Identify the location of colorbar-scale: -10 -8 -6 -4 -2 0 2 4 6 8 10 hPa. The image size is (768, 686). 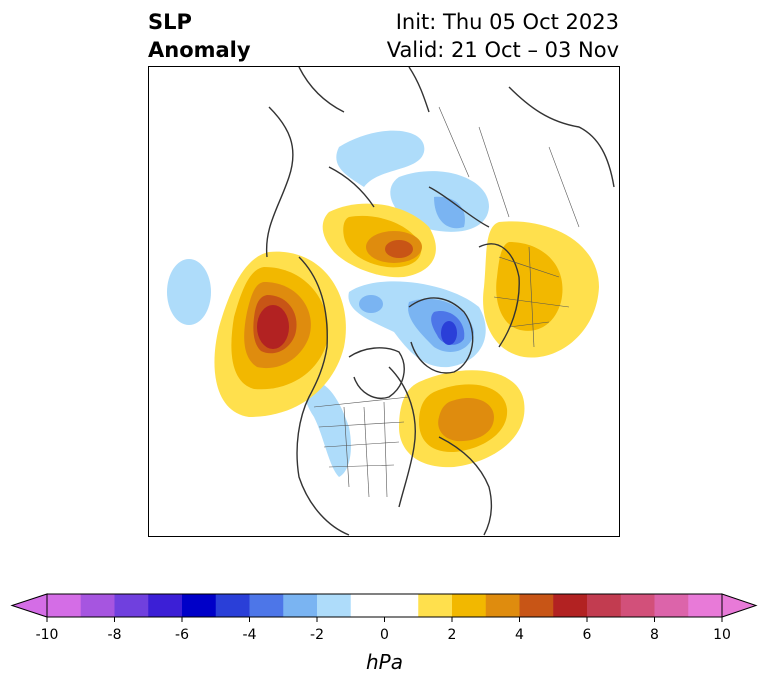
(384, 633).